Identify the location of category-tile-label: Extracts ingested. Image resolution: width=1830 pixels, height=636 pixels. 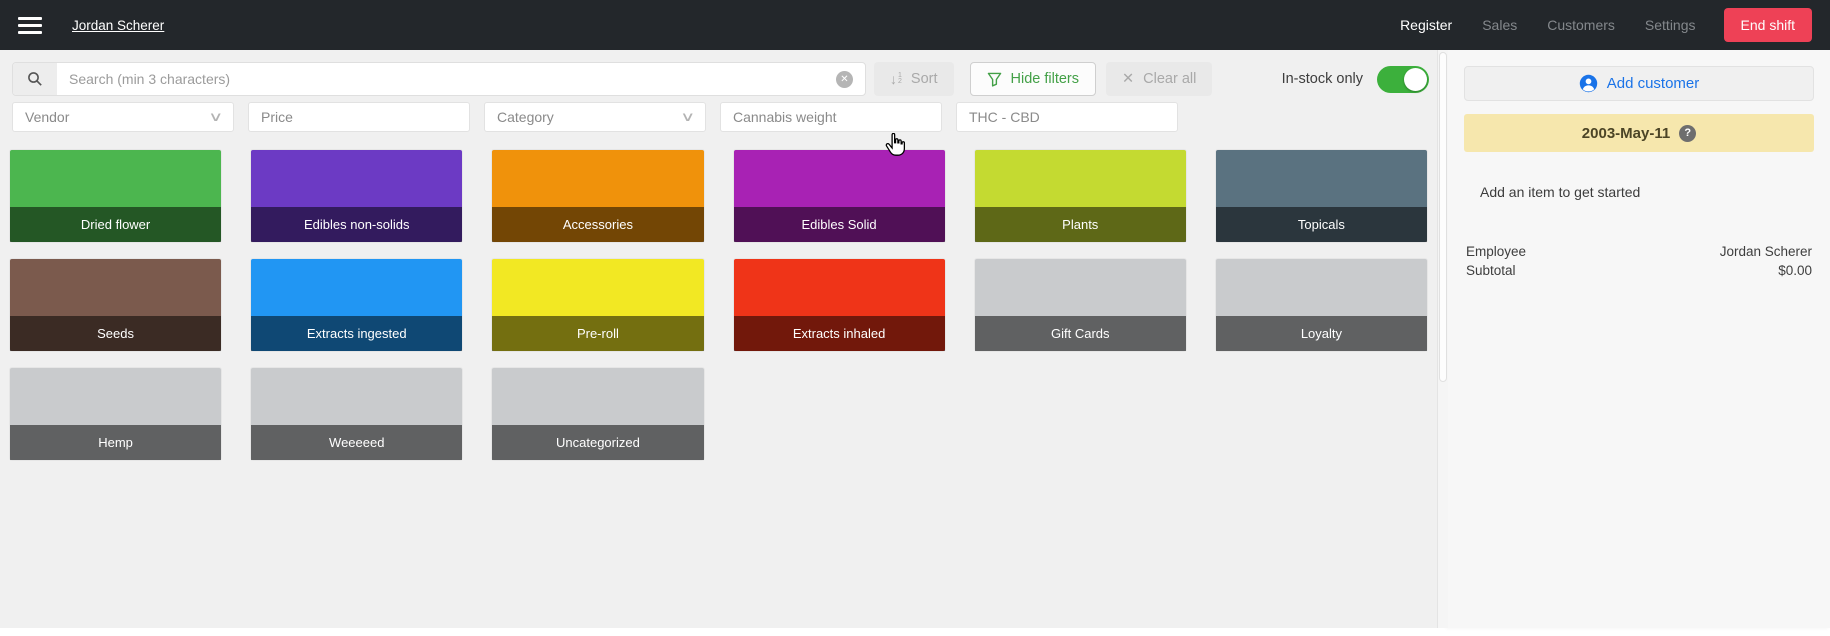
(357, 333).